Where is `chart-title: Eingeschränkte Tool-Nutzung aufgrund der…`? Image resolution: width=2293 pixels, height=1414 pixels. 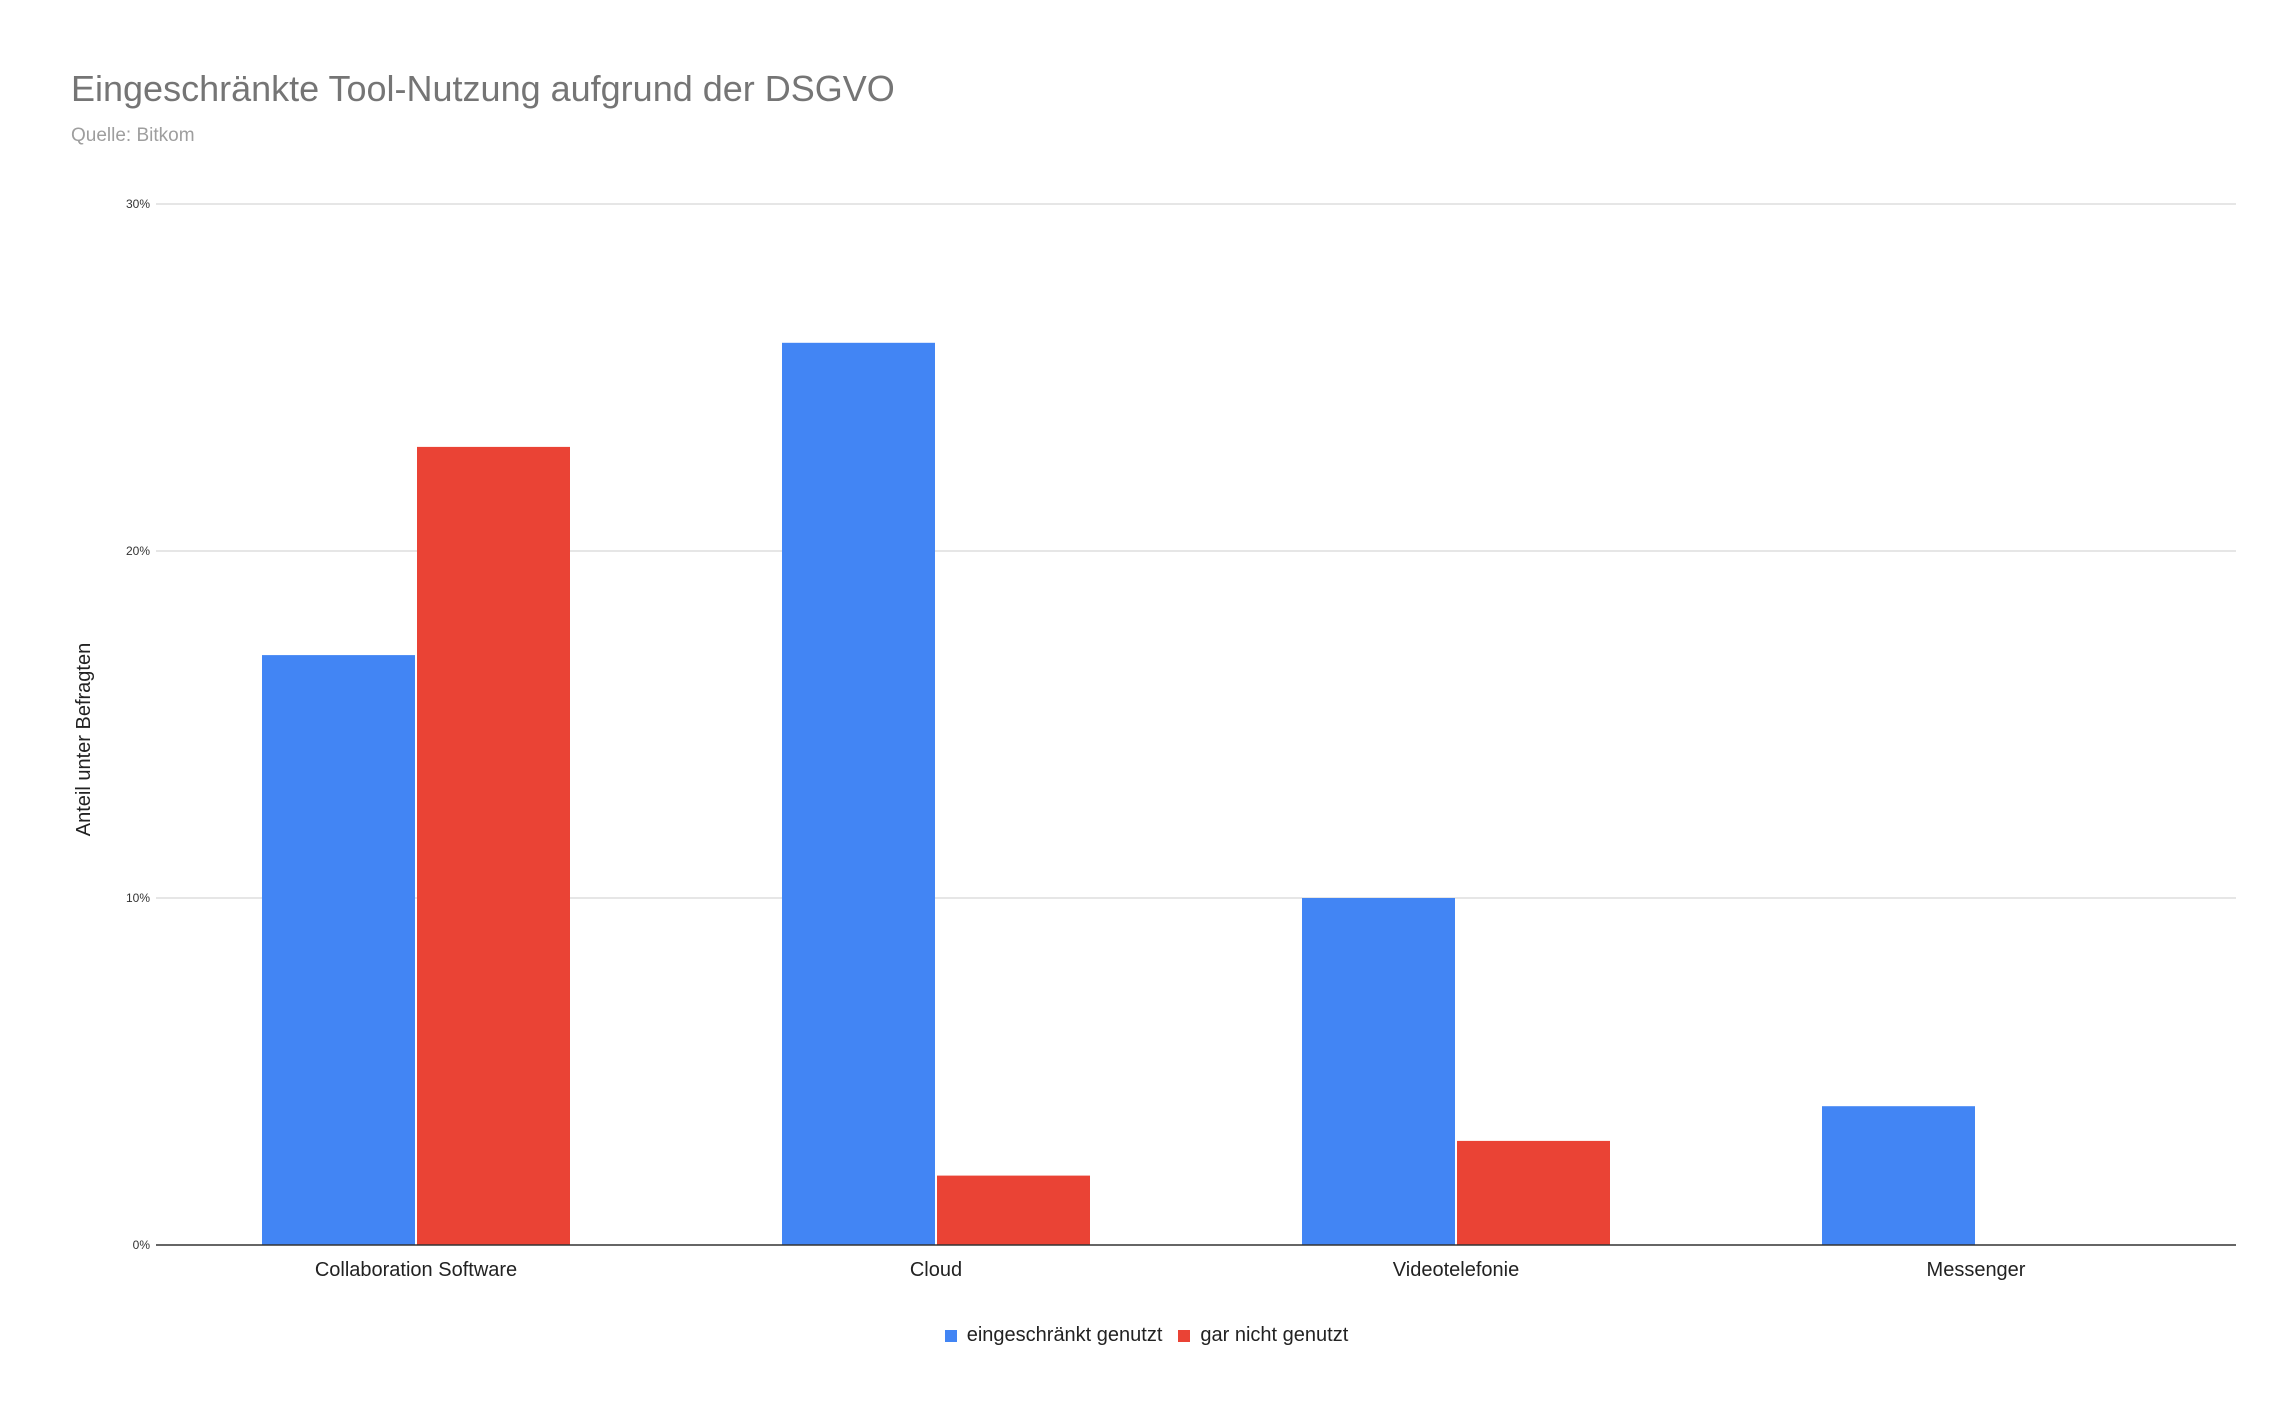
chart-title: Eingeschränkte Tool-Nutzung aufgrund der… is located at coordinates (483, 88).